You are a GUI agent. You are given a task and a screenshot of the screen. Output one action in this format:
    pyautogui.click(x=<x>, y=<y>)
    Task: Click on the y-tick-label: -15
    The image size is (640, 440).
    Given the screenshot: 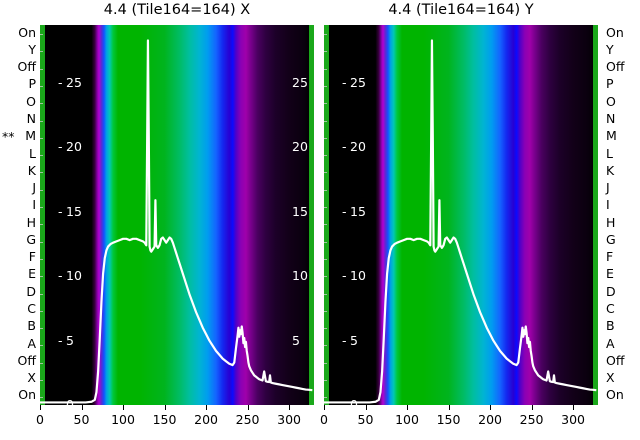 What is the action you would take?
    pyautogui.click(x=70, y=211)
    